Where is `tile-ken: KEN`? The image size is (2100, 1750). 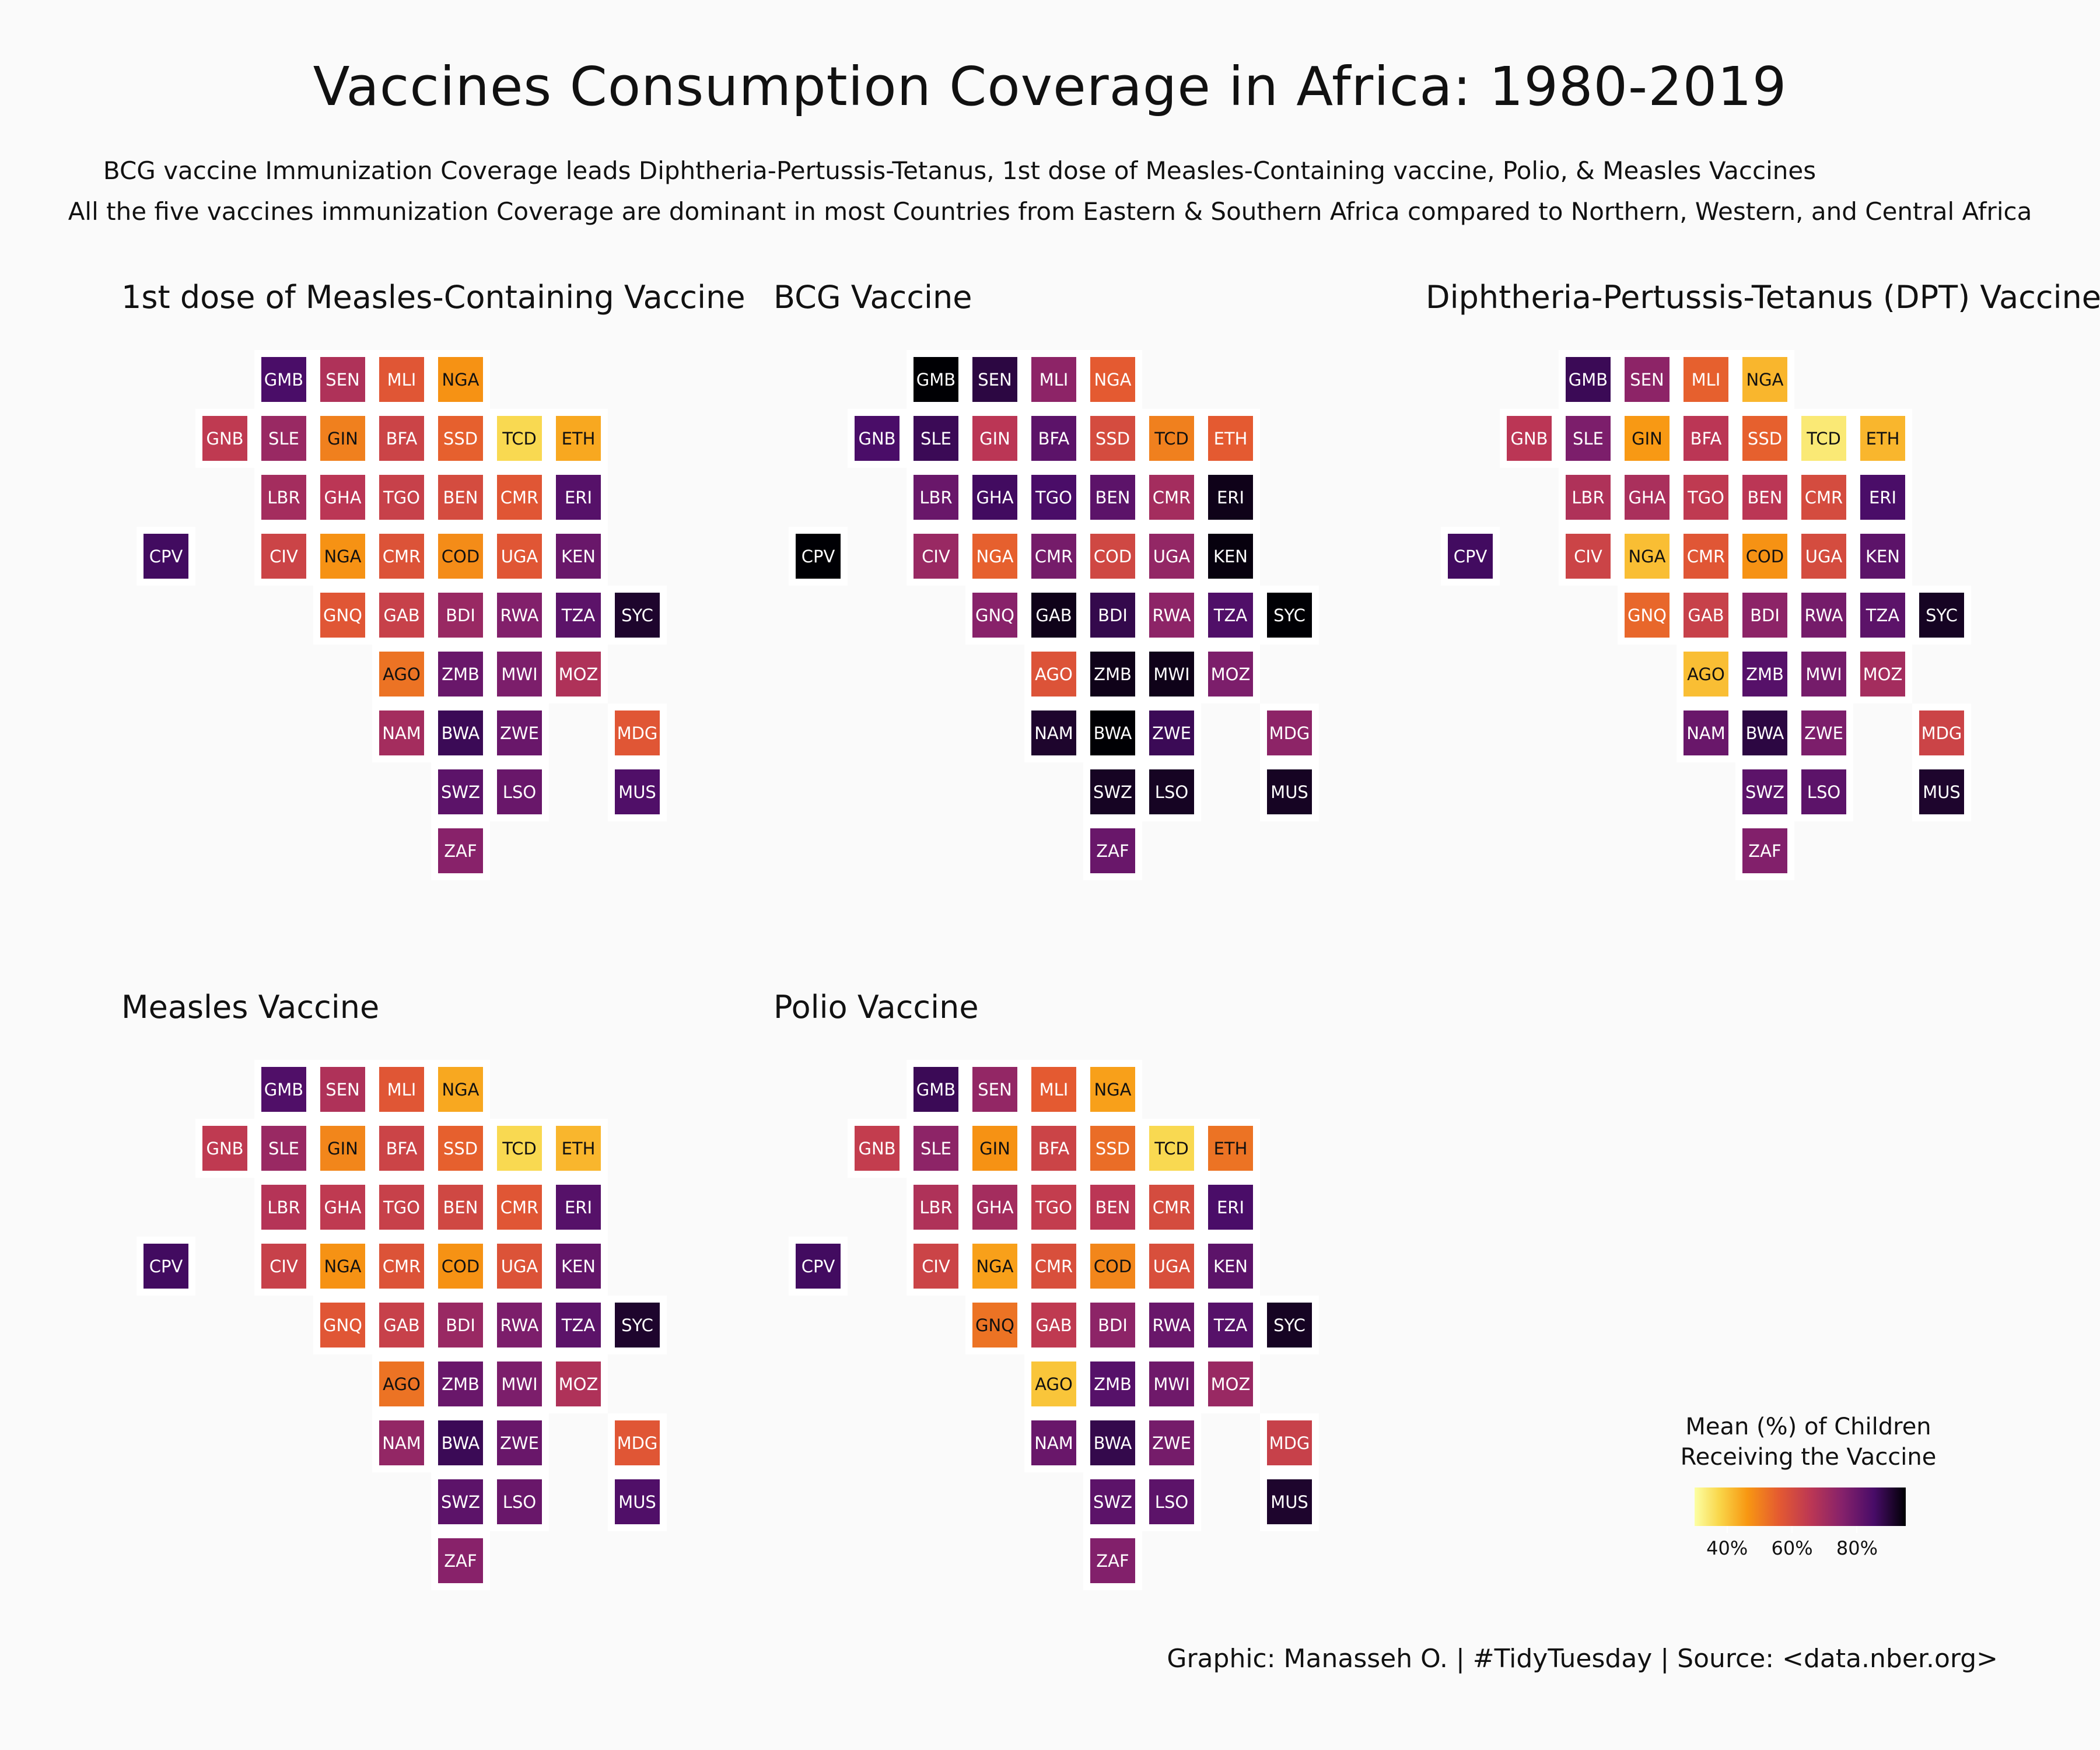
tile-ken: KEN is located at coordinates (1882, 556).